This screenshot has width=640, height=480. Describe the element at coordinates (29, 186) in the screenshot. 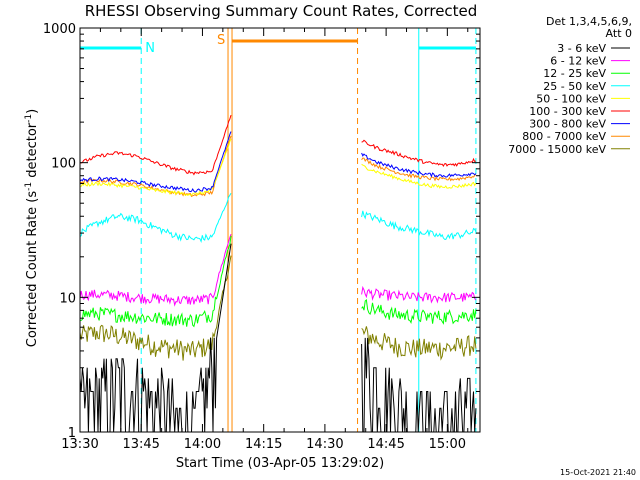

I see `y-axis-label-sup: -1` at that location.